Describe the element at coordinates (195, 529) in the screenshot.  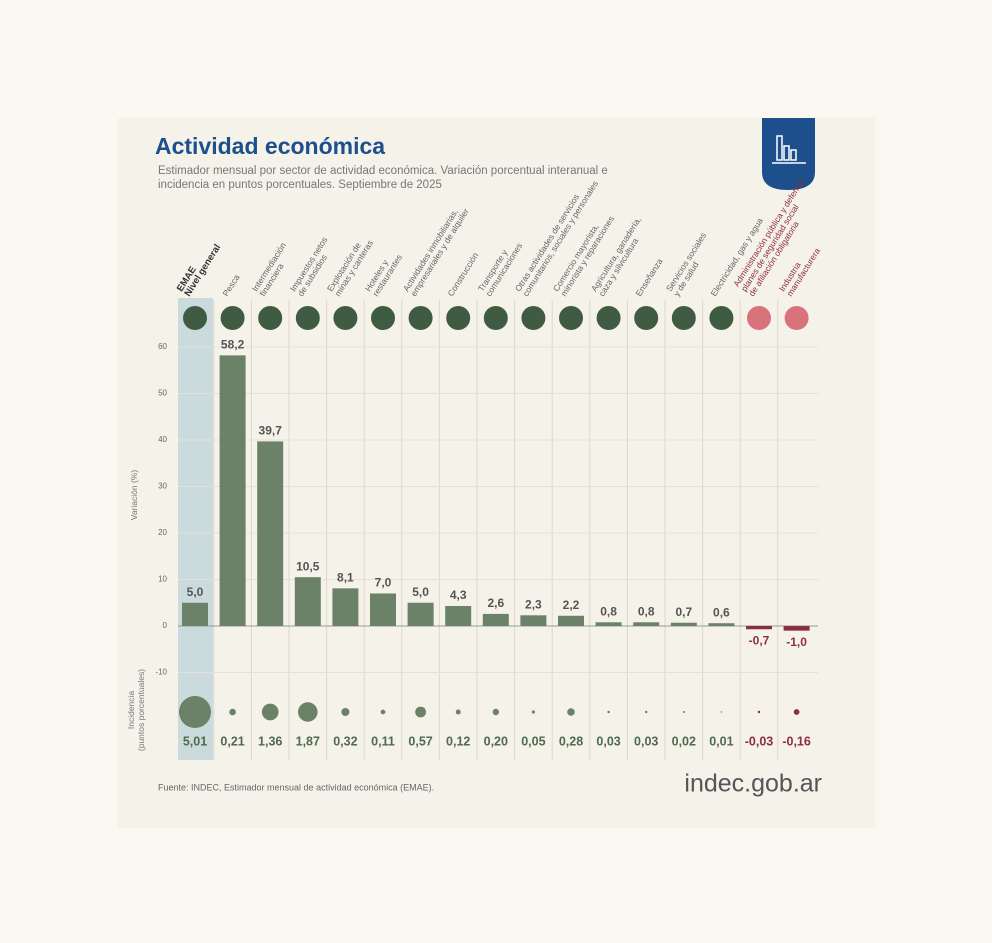
I see `emae-highlight` at that location.